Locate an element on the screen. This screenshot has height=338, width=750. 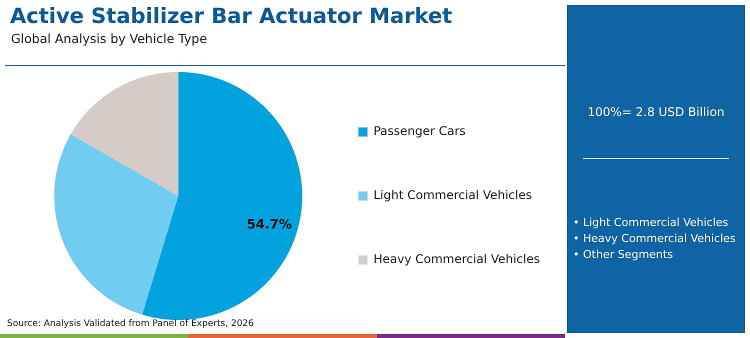
legend-label: Heavy Commercial Vehicles is located at coordinates (456, 259).